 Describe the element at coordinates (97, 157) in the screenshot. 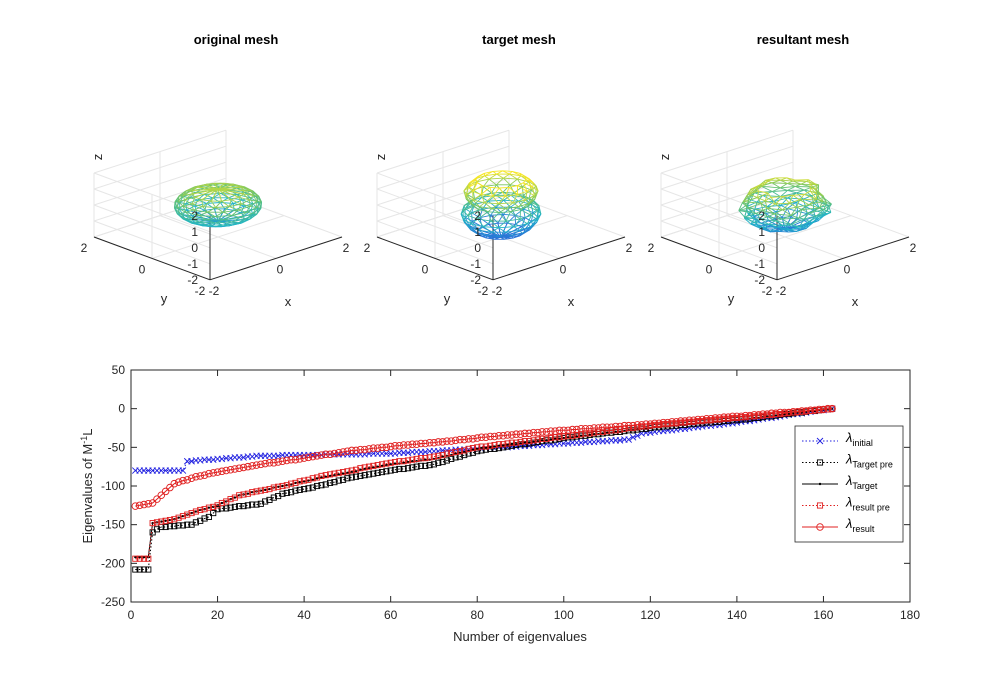

I see `z-axis-label: z` at that location.